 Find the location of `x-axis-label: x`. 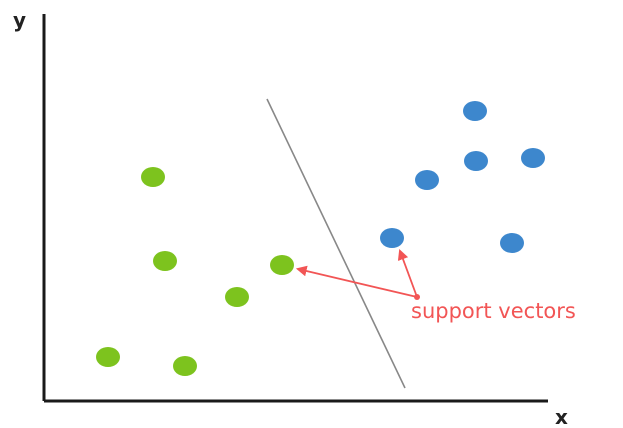

x-axis-label: x is located at coordinates (561, 416).